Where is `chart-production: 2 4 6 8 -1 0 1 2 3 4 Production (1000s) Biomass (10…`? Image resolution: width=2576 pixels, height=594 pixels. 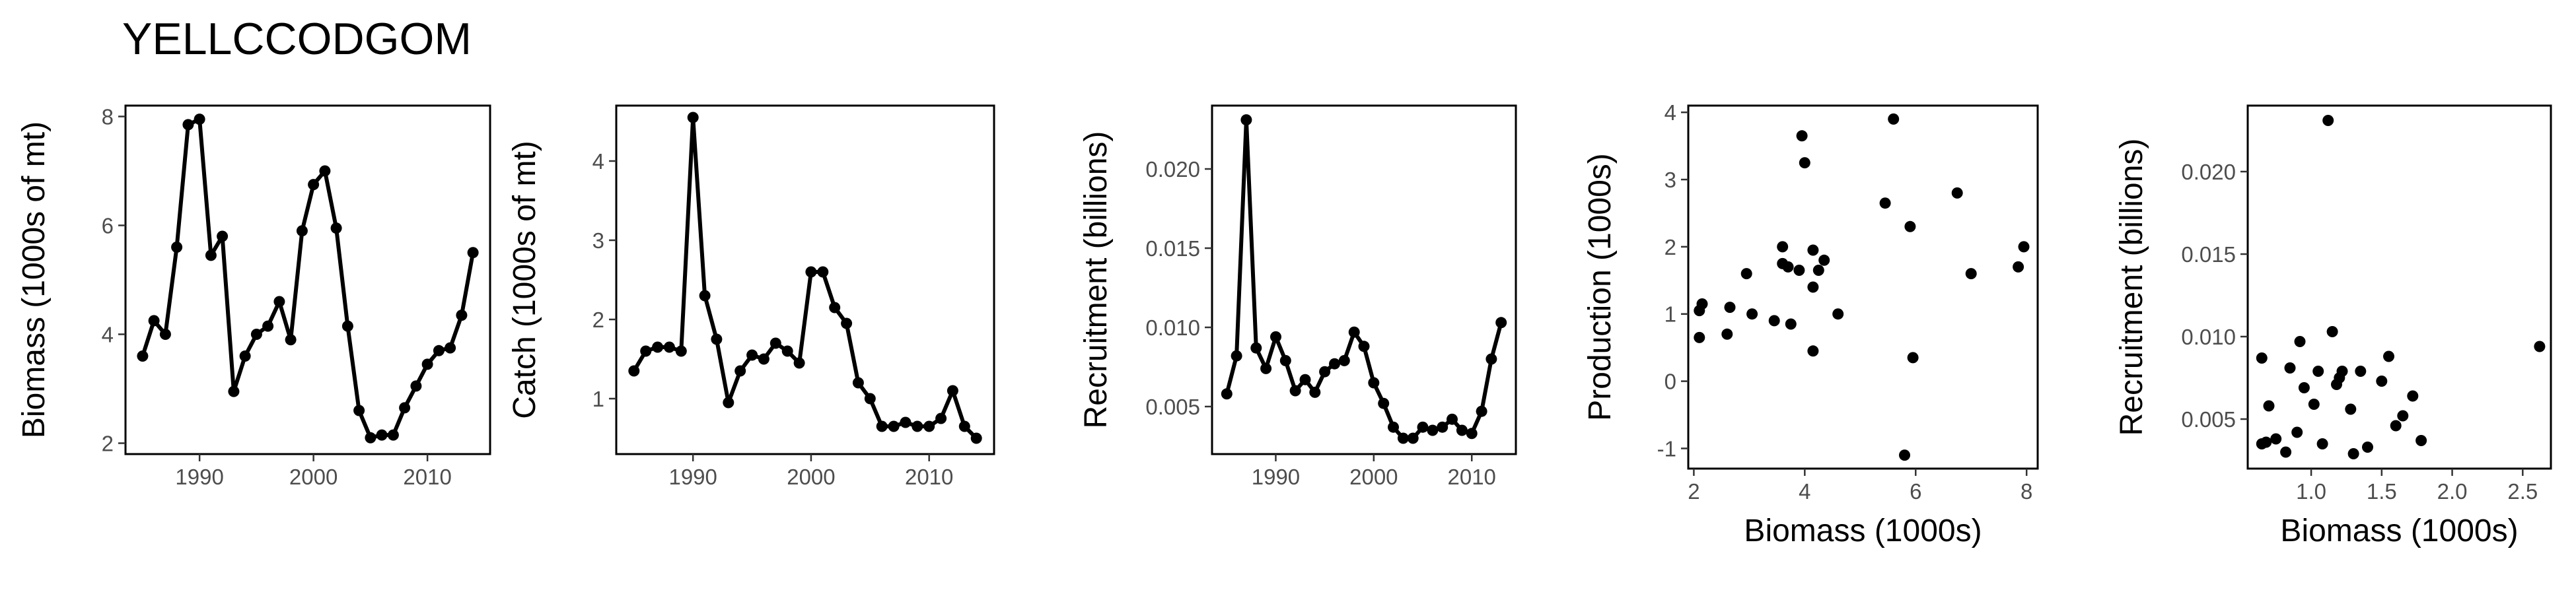
chart-production: 2 4 6 8 -1 0 1 2 3 4 Production (1000s) Biomass (10… is located at coordinates (1811, 324).